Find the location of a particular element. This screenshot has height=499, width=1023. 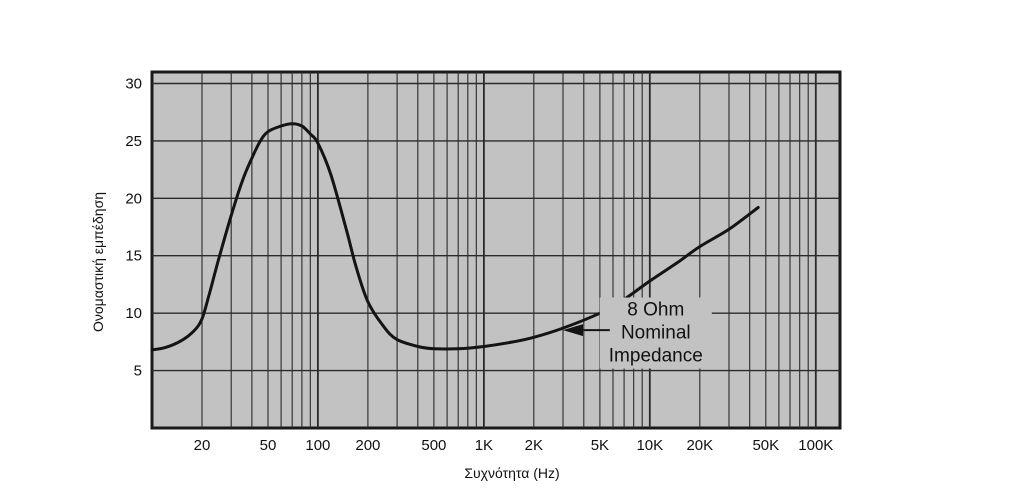

y-tick-label: 10 is located at coordinates (133, 313).